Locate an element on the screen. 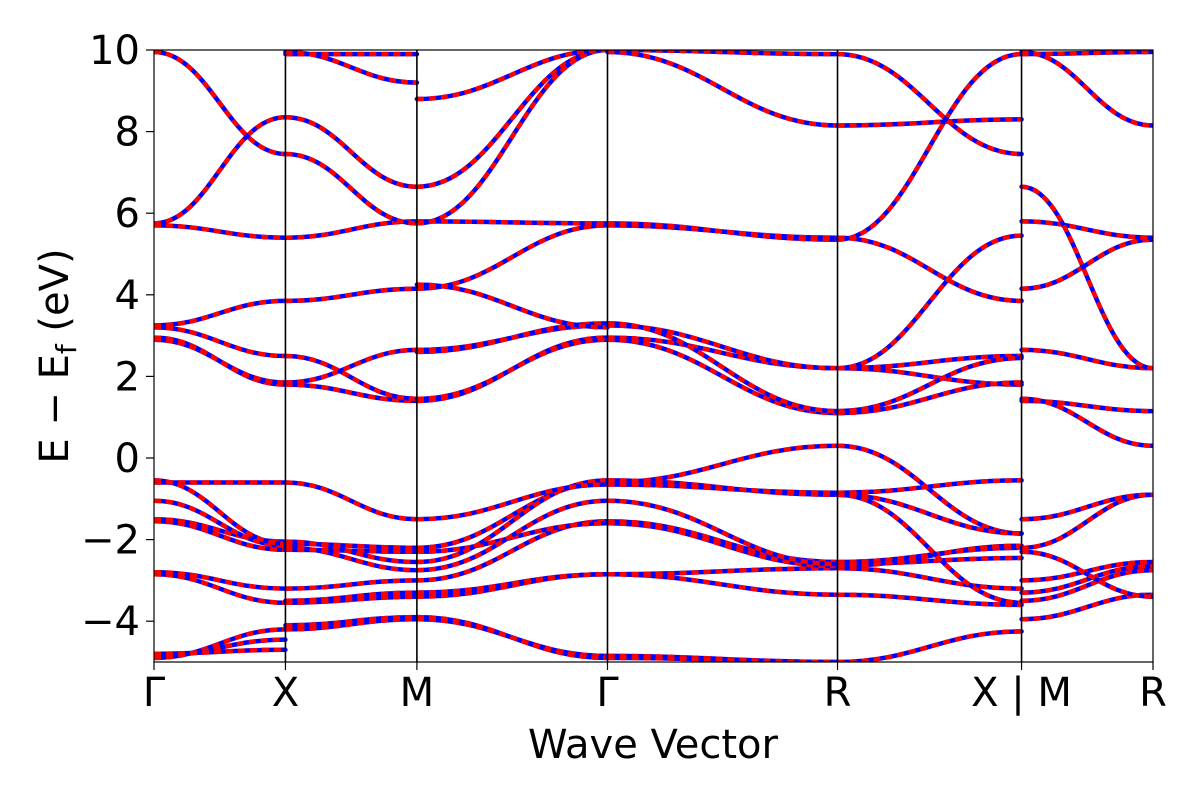 The width and height of the screenshot is (1200, 804). band-3-12-overlay is located at coordinates (722, 347).